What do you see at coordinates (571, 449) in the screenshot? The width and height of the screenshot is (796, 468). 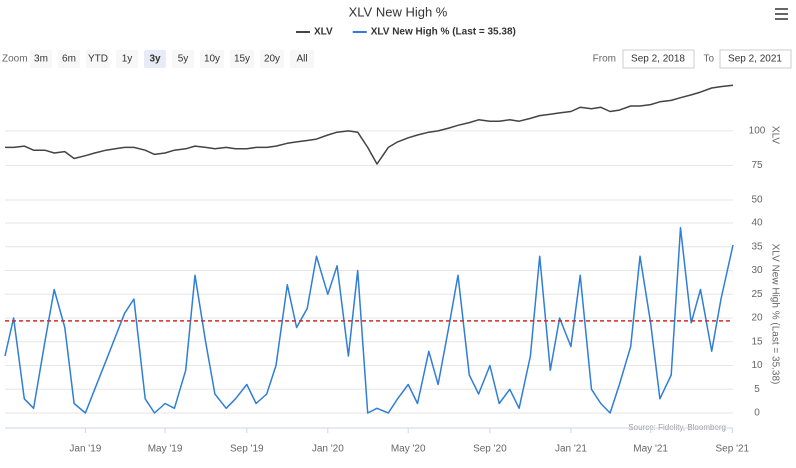 I see `x-tick-label: Jan '21` at bounding box center [571, 449].